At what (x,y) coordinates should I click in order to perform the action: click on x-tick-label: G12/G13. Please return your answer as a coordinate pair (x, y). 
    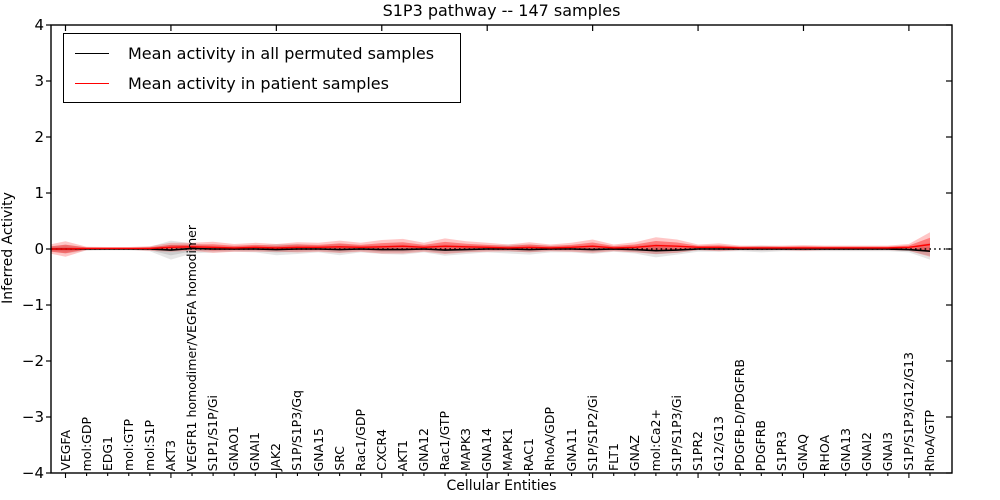
    Looking at the image, I should click on (719, 443).